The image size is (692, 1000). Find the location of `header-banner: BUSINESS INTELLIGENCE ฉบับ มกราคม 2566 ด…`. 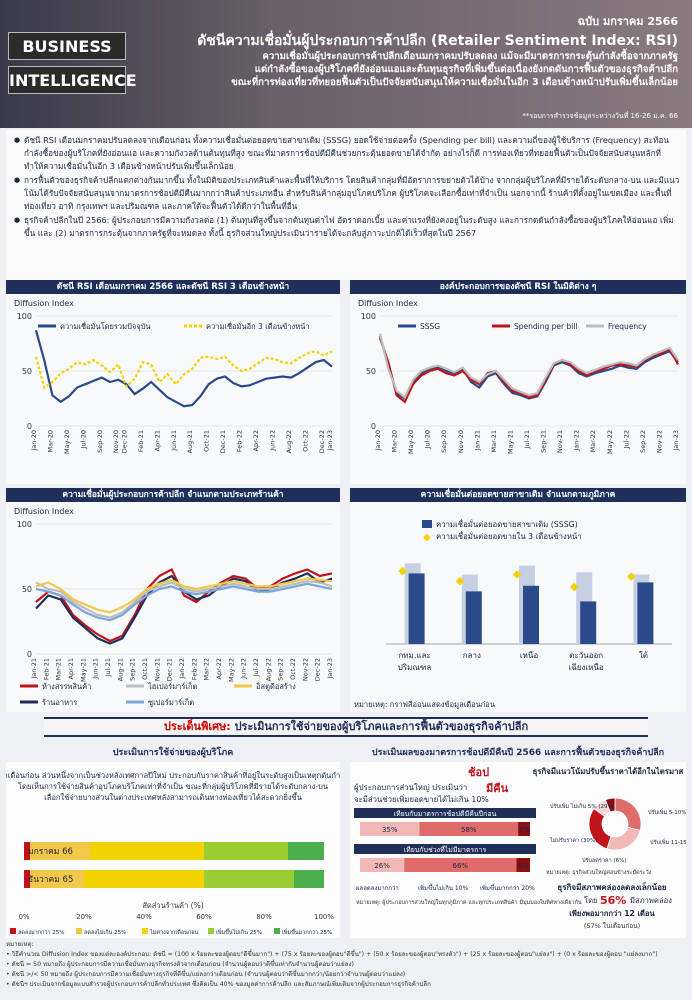

header-banner: BUSINESS INTELLIGENCE ฉบับ มกราคม 2566 ด… is located at coordinates (346, 64).